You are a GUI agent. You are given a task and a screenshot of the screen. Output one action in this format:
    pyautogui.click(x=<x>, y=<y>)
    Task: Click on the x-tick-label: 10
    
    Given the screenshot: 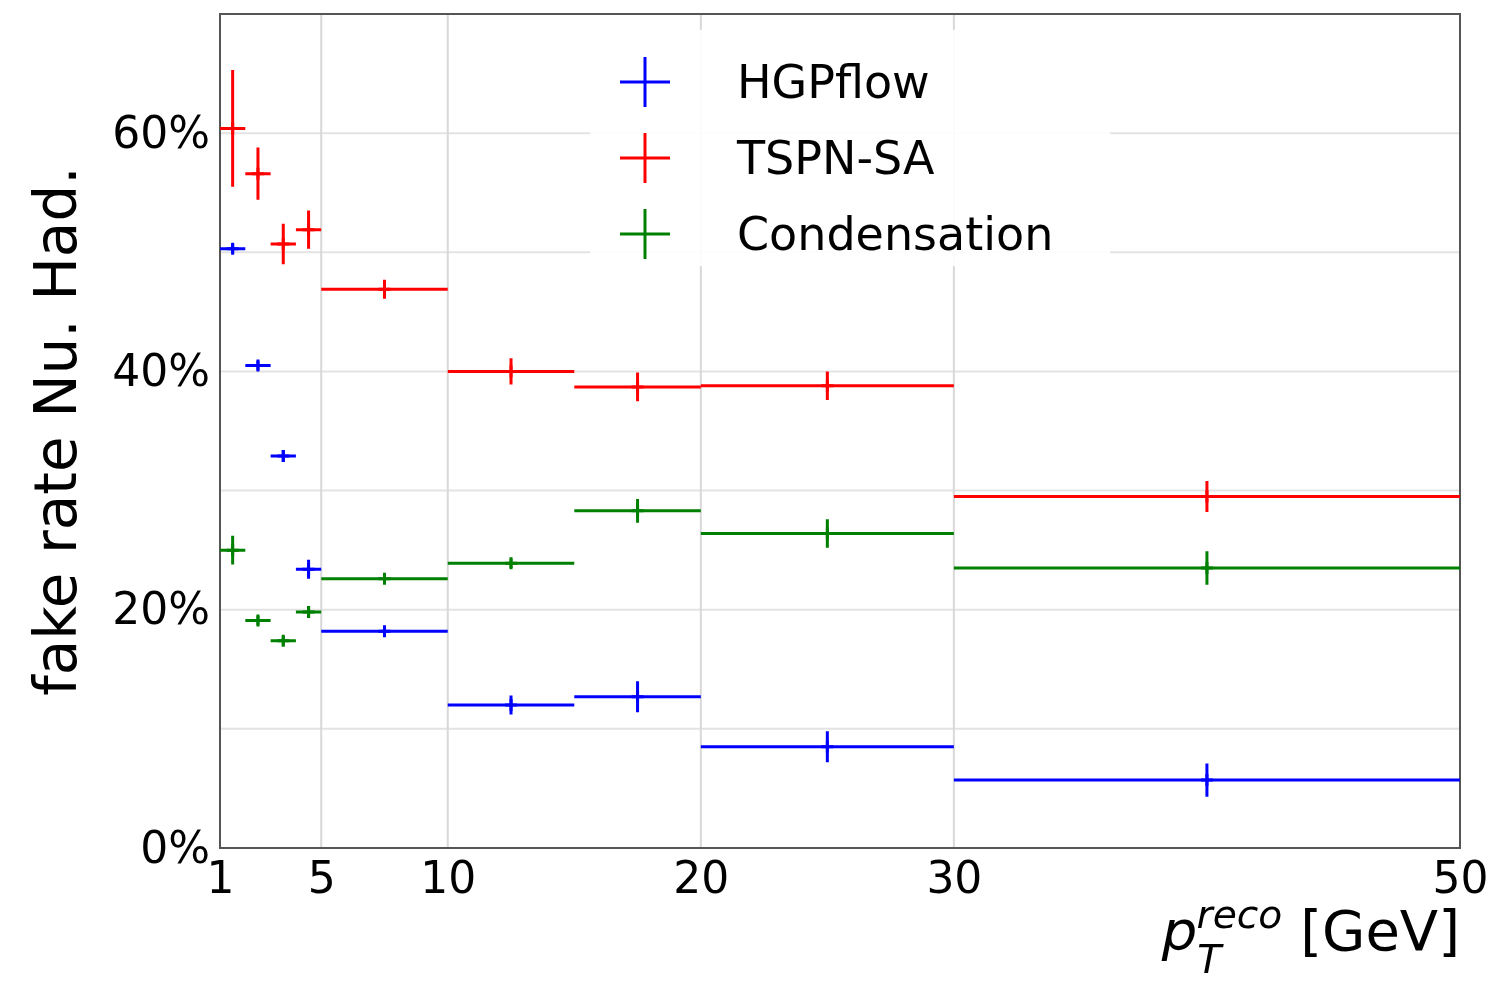 What is the action you would take?
    pyautogui.click(x=448, y=878)
    